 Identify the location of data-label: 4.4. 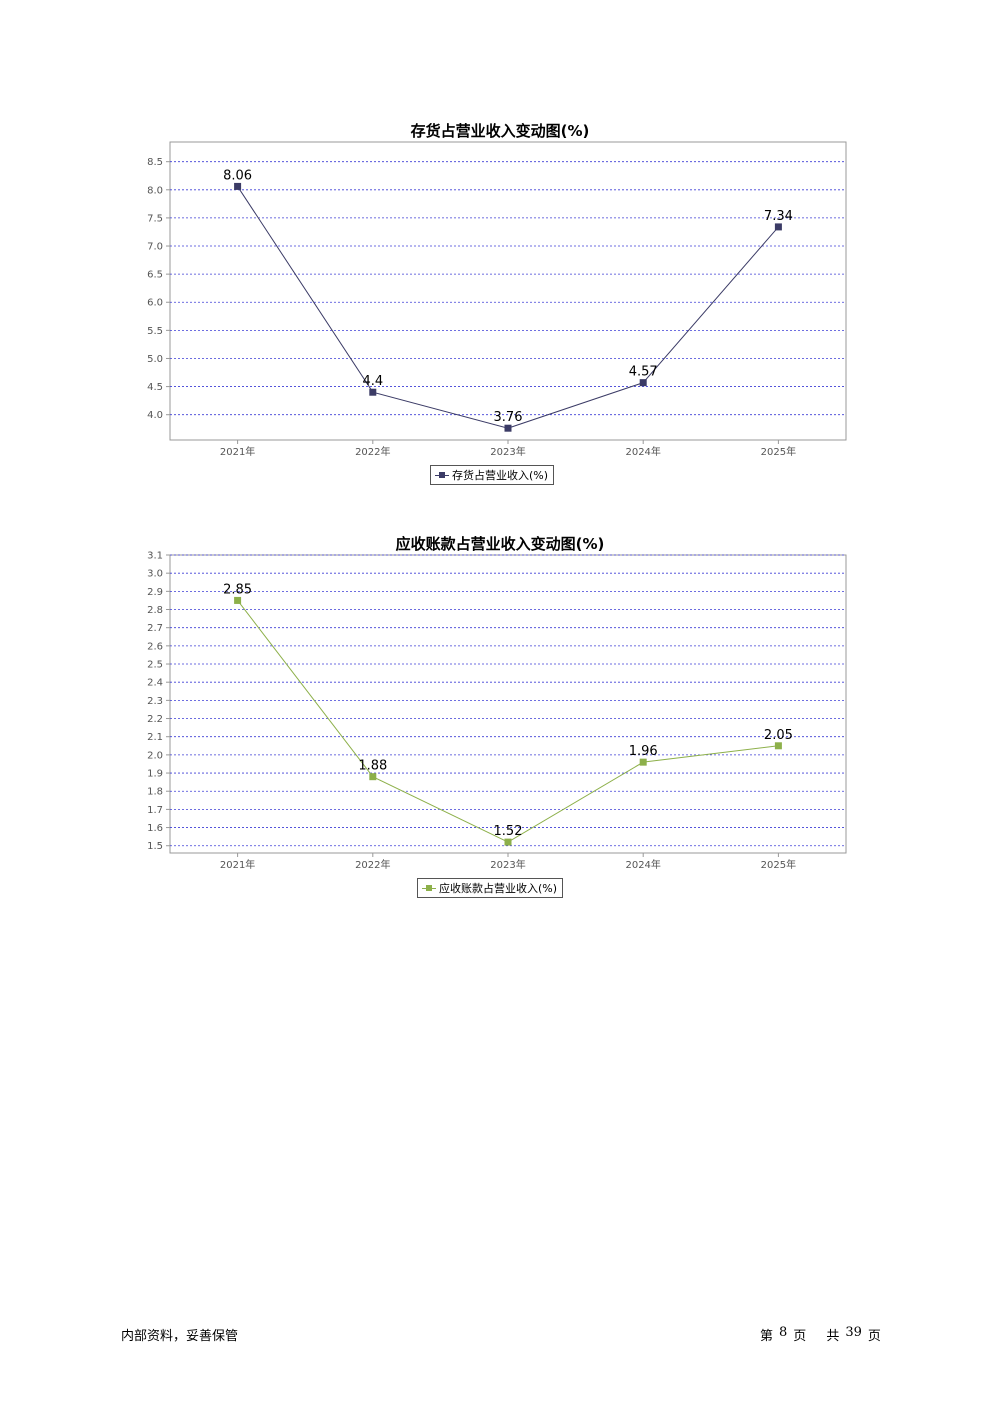
(372, 381).